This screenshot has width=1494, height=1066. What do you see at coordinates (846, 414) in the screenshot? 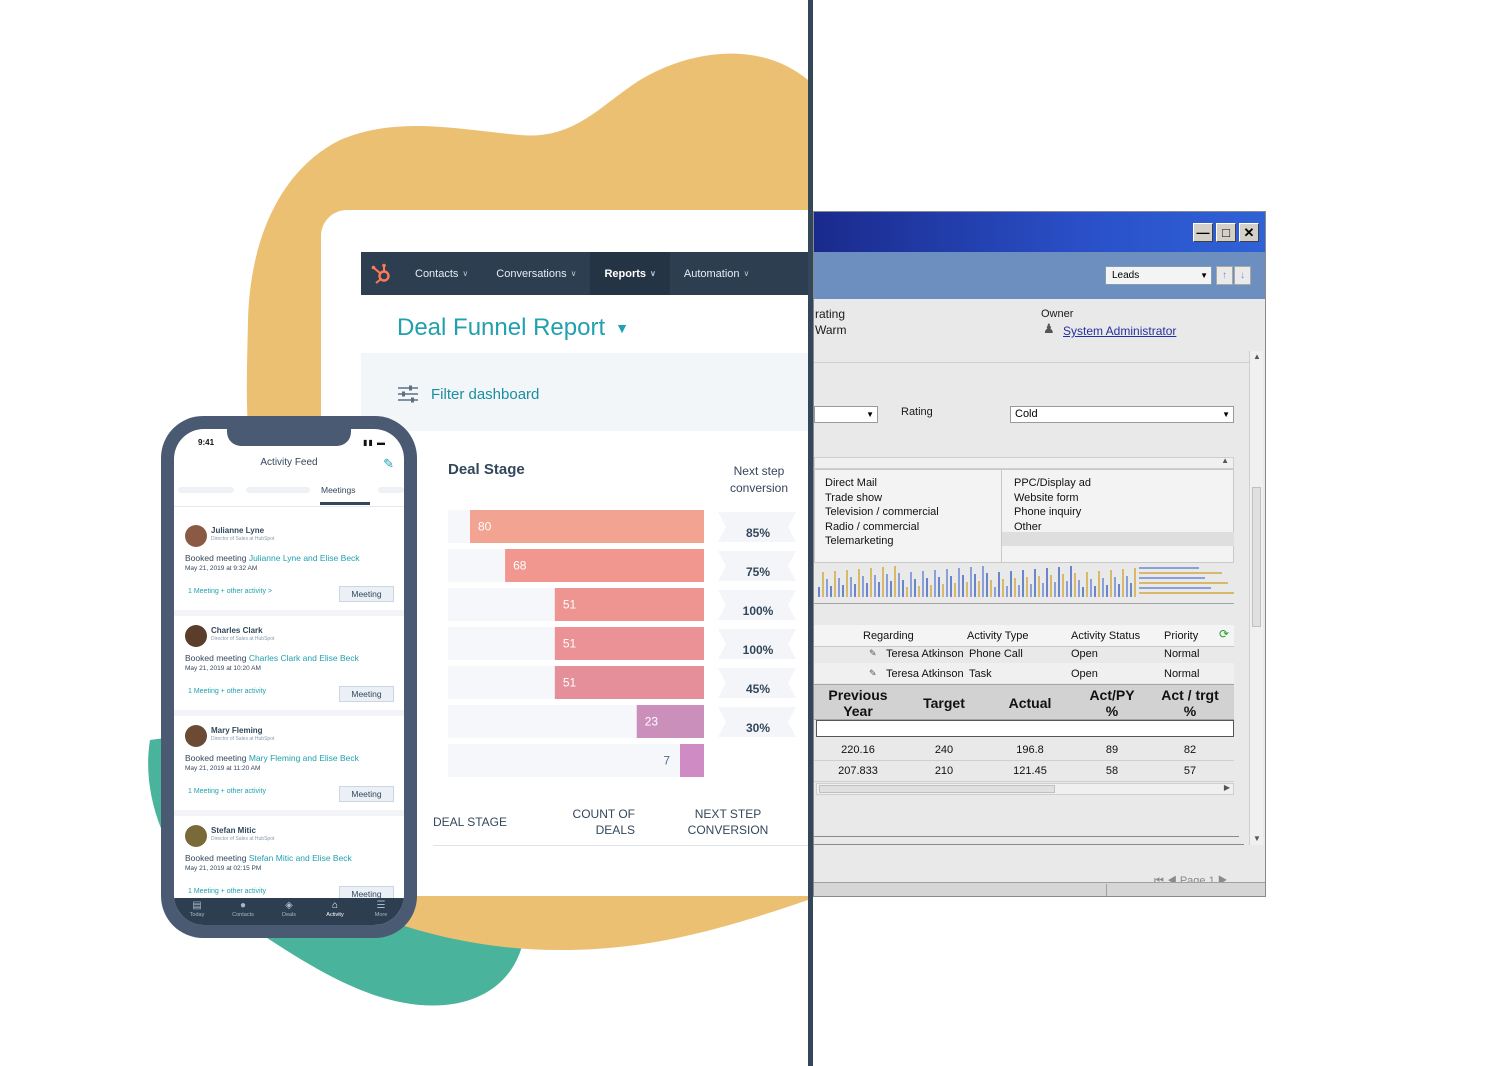
I see `lead-source-select: ▼` at bounding box center [846, 414].